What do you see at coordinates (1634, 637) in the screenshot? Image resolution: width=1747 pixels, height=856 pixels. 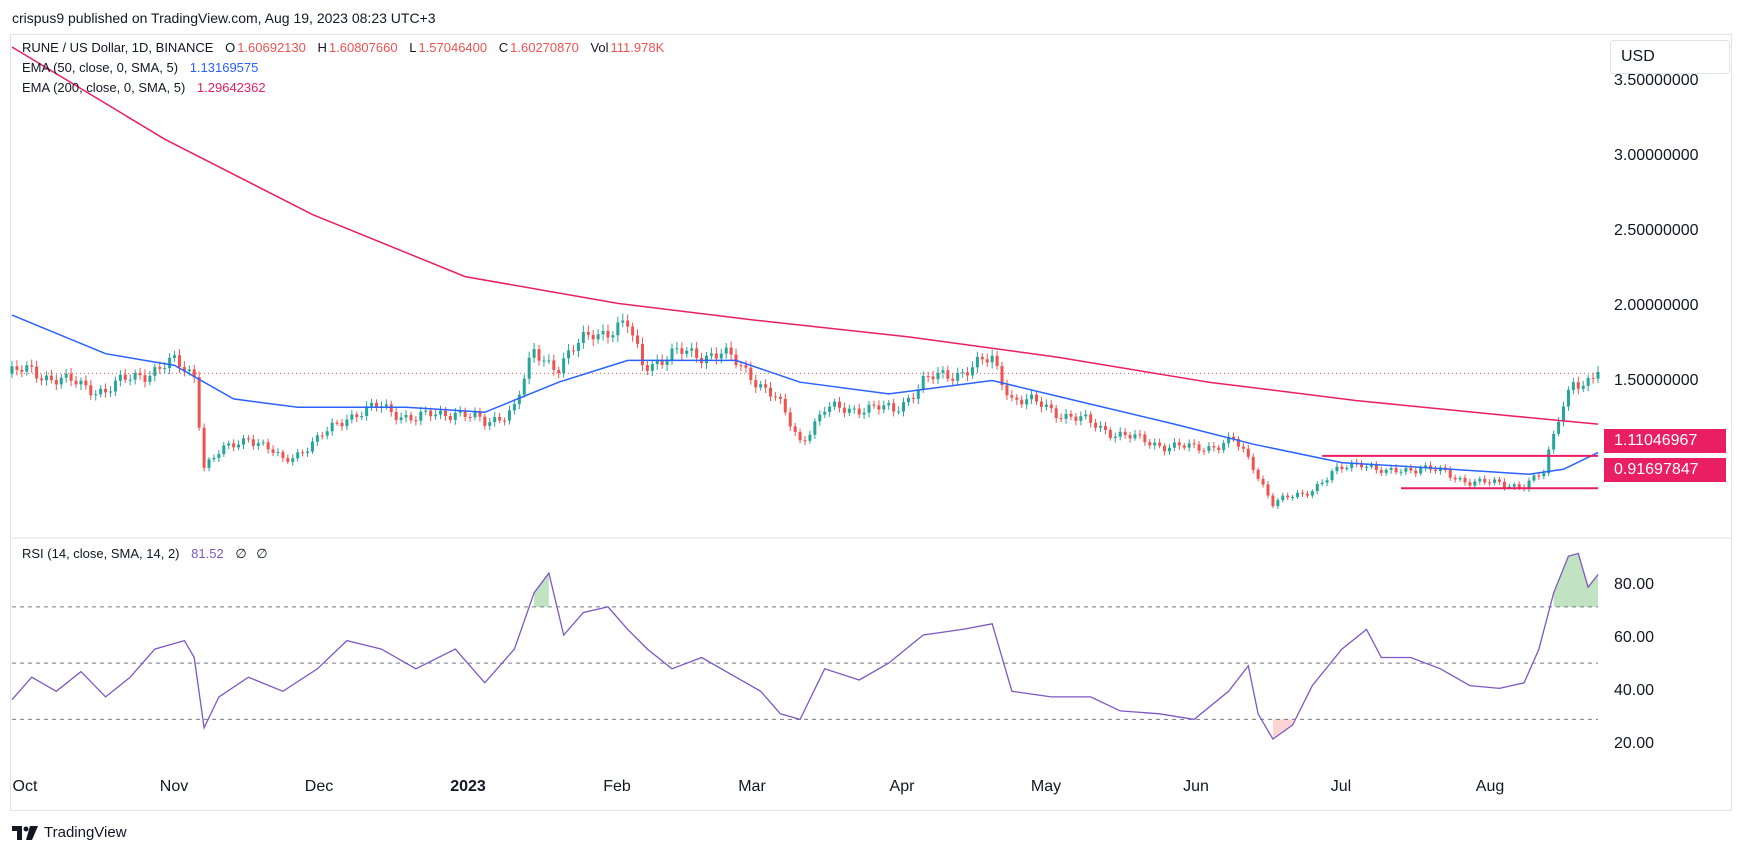 I see `rsi-tick-label: 60.00` at bounding box center [1634, 637].